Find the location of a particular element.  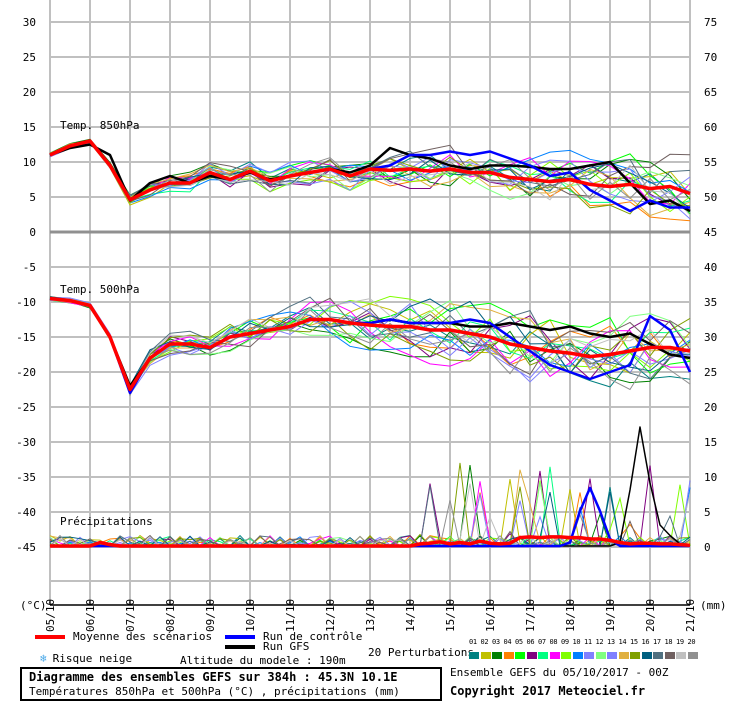

perturbation-id: 12 is located at coordinates (599, 642).